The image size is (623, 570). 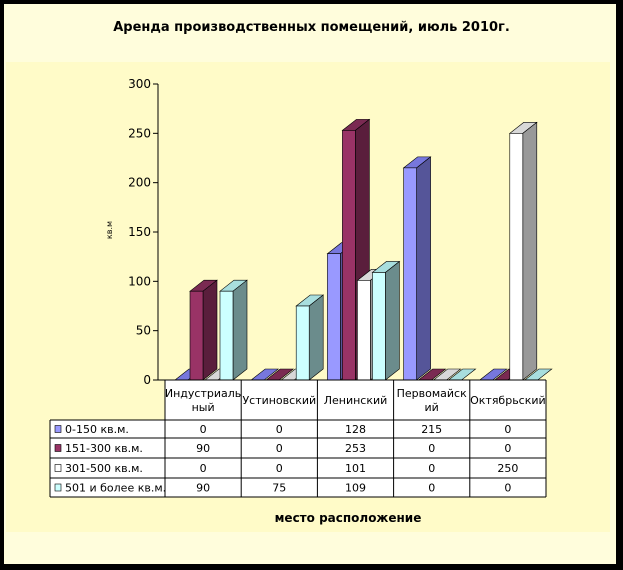 What do you see at coordinates (348, 518) in the screenshot?
I see `x-axis-label: место расположение` at bounding box center [348, 518].